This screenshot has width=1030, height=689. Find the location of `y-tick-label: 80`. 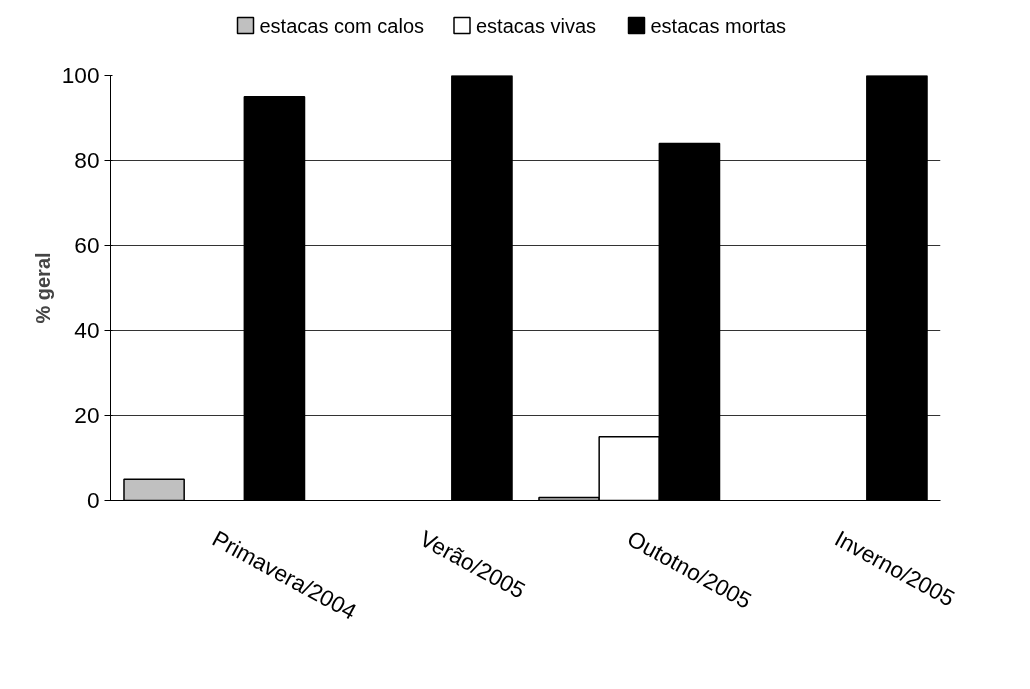

y-tick-label: 80 is located at coordinates (87, 160).